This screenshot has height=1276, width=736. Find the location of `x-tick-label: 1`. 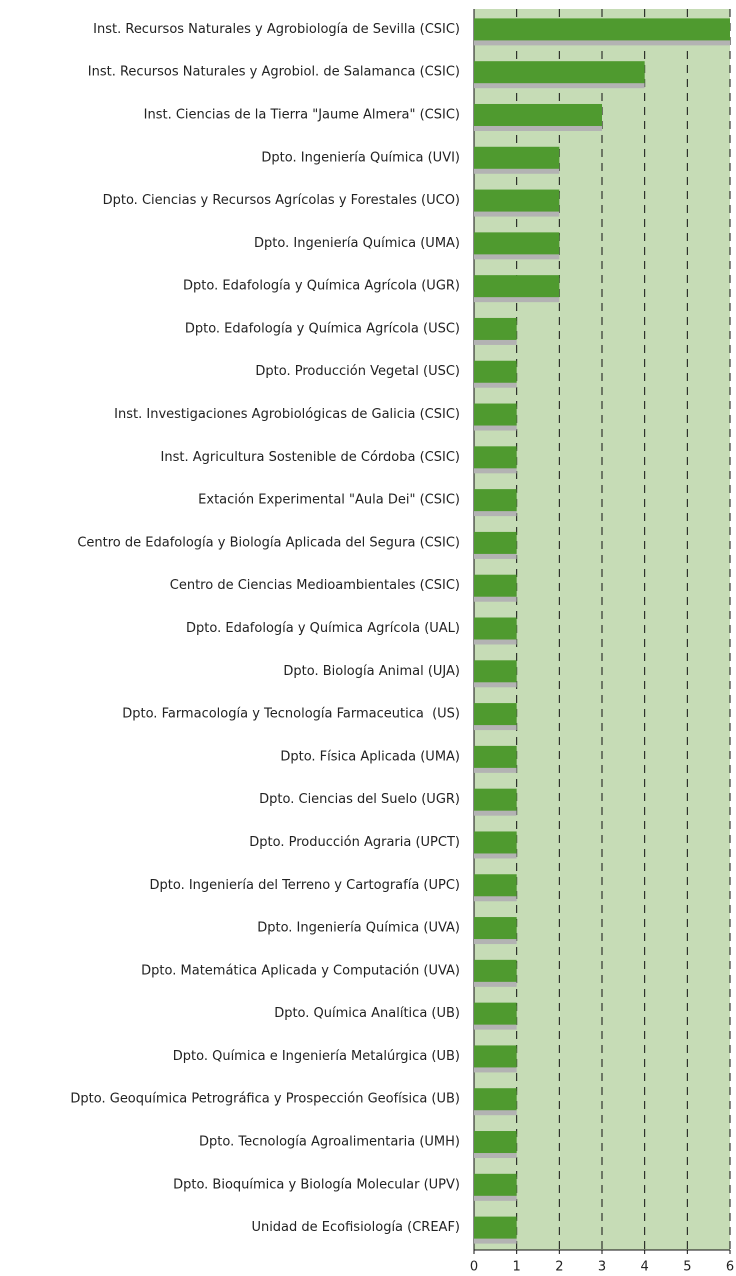

x-tick-label: 1 is located at coordinates (517, 1267).